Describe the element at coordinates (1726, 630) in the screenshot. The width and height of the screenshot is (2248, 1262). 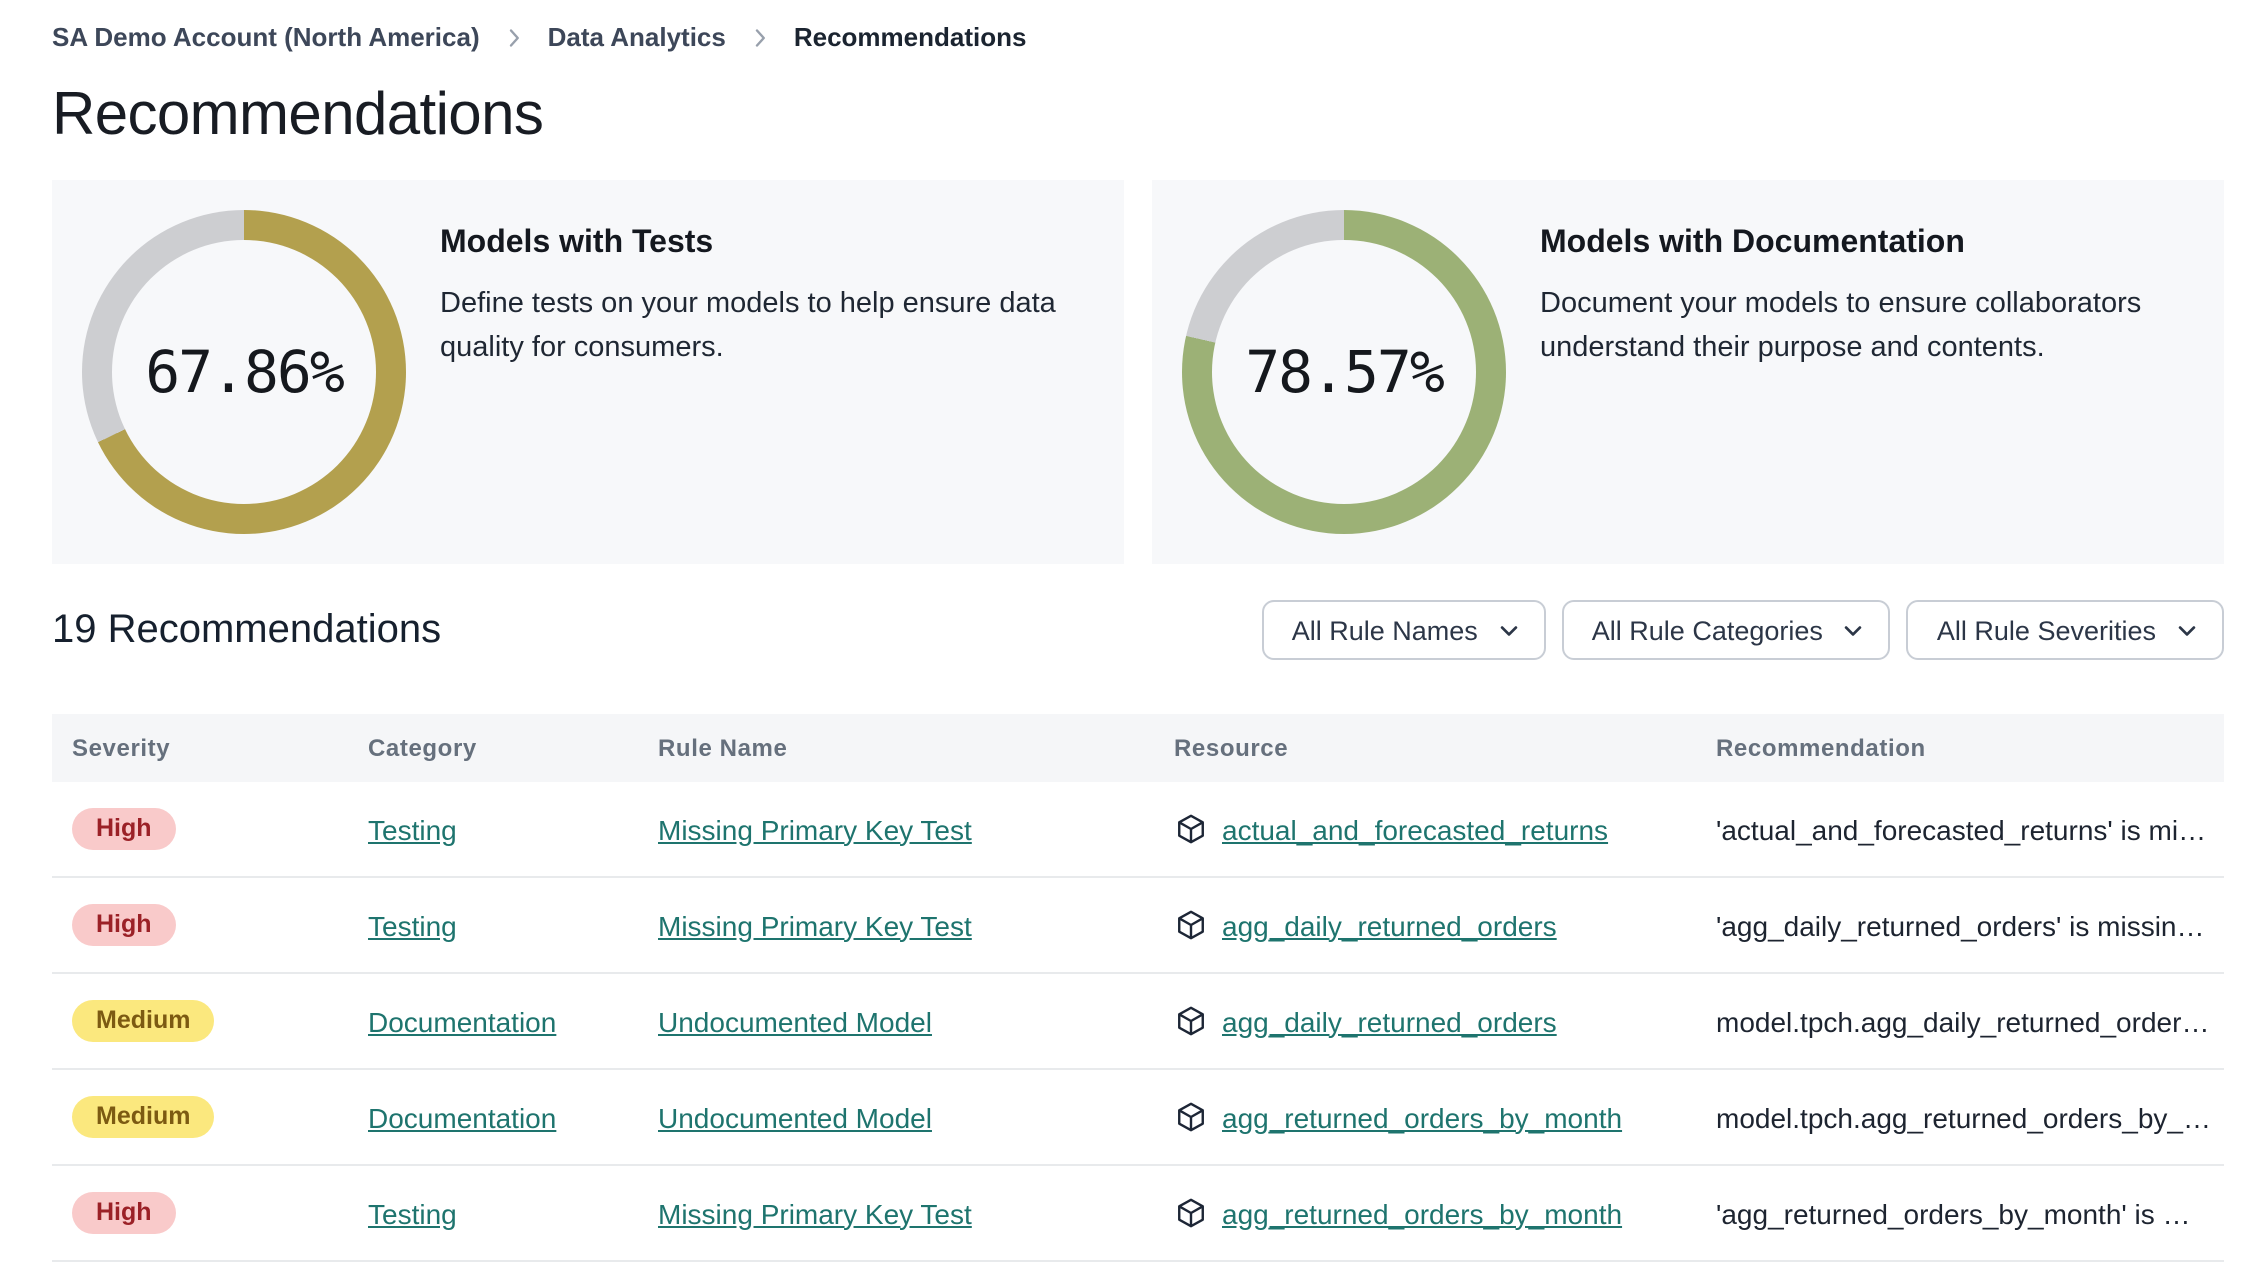
I see `rule-categories-filter: All Rule Categories` at that location.